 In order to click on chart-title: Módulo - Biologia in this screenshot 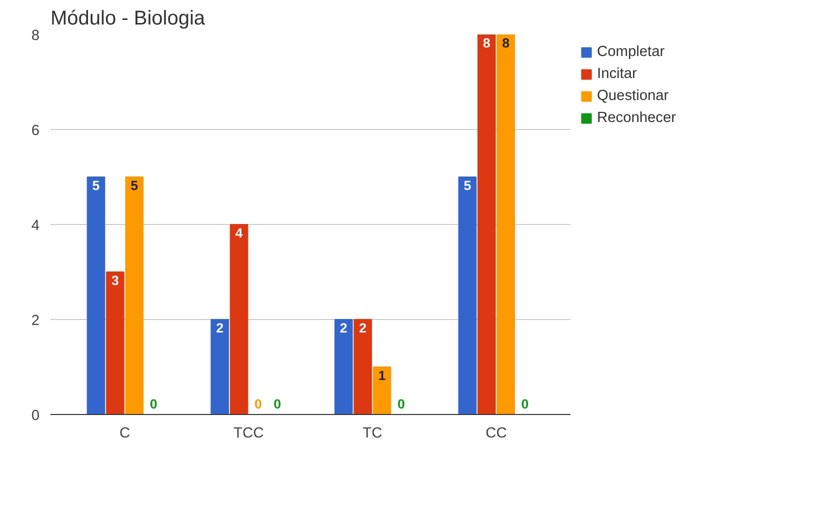, I will do `click(128, 19)`.